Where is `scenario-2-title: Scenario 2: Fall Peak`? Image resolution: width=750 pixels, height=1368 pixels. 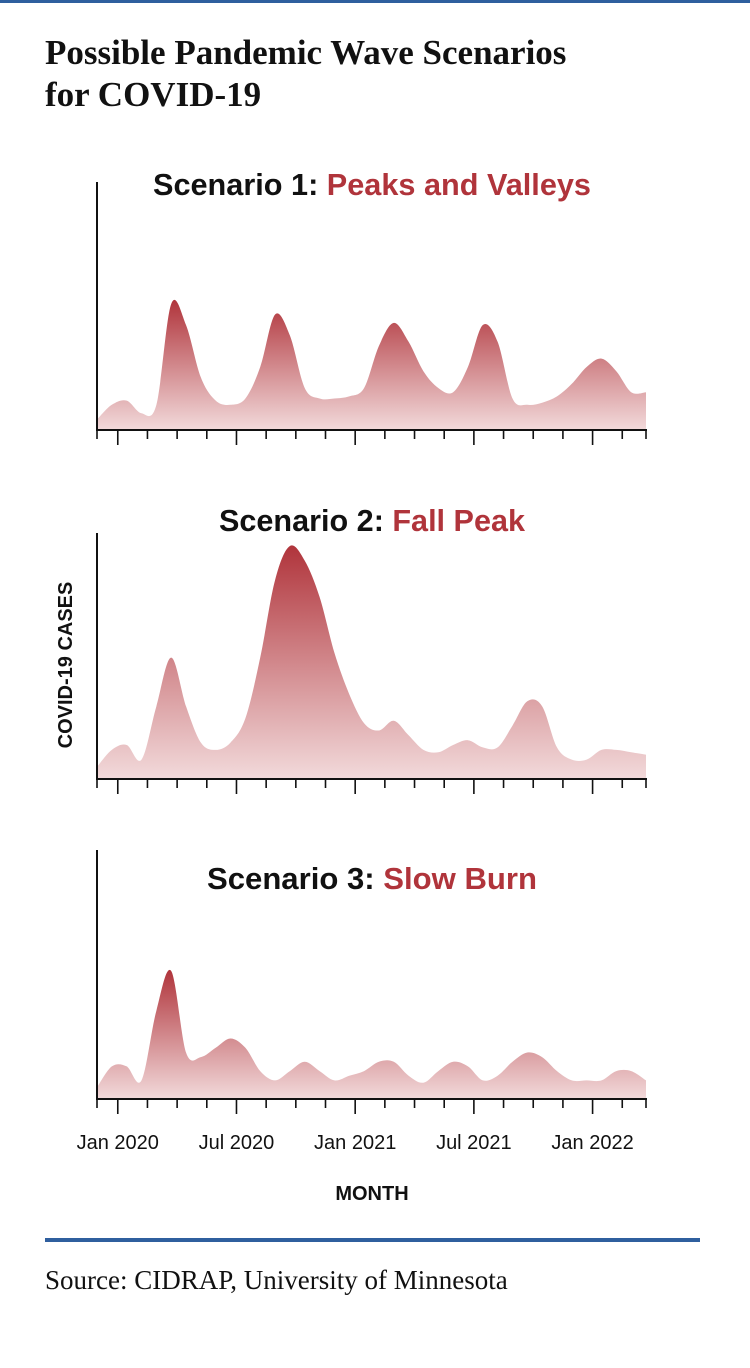
scenario-2-title: Scenario 2: Fall Peak is located at coordinates (372, 520).